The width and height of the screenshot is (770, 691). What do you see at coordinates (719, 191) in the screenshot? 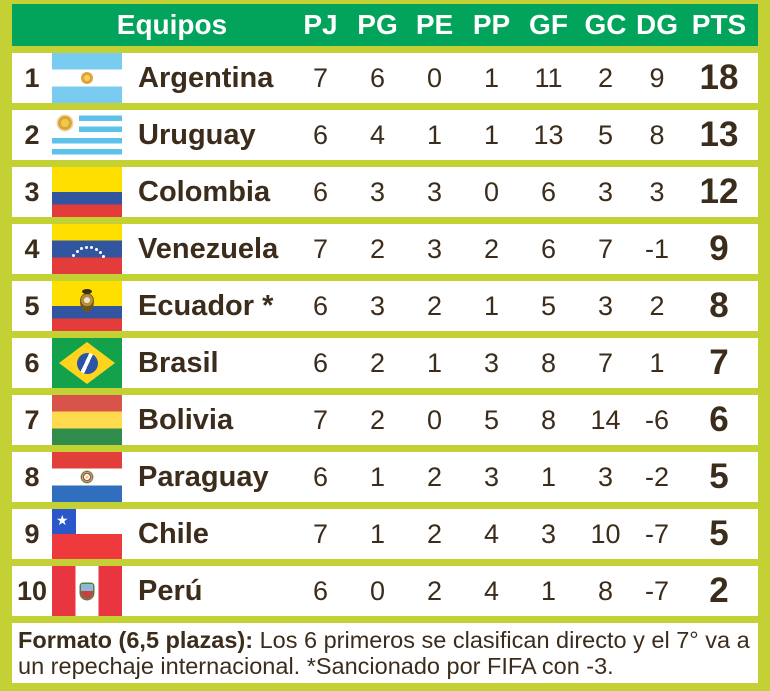
I see `stat-pts: 12` at bounding box center [719, 191].